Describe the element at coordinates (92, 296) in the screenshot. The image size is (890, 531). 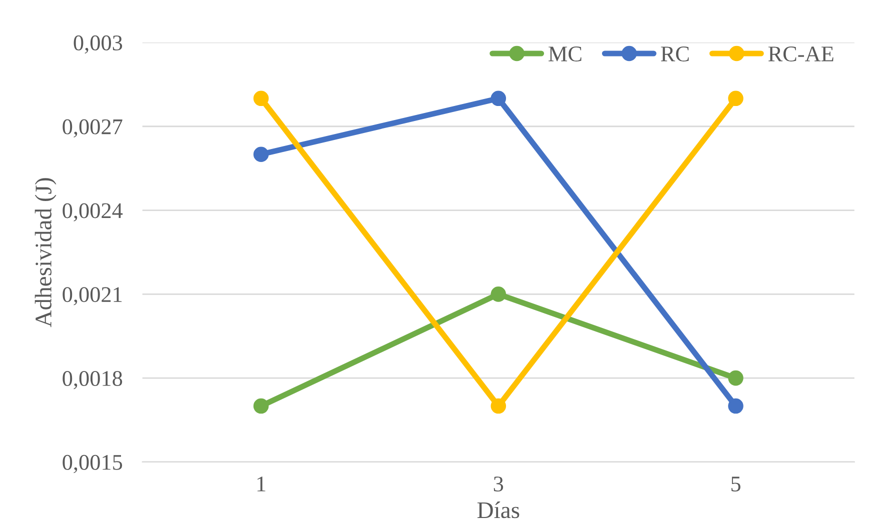
I see `y-tick-label: 0,0021` at that location.